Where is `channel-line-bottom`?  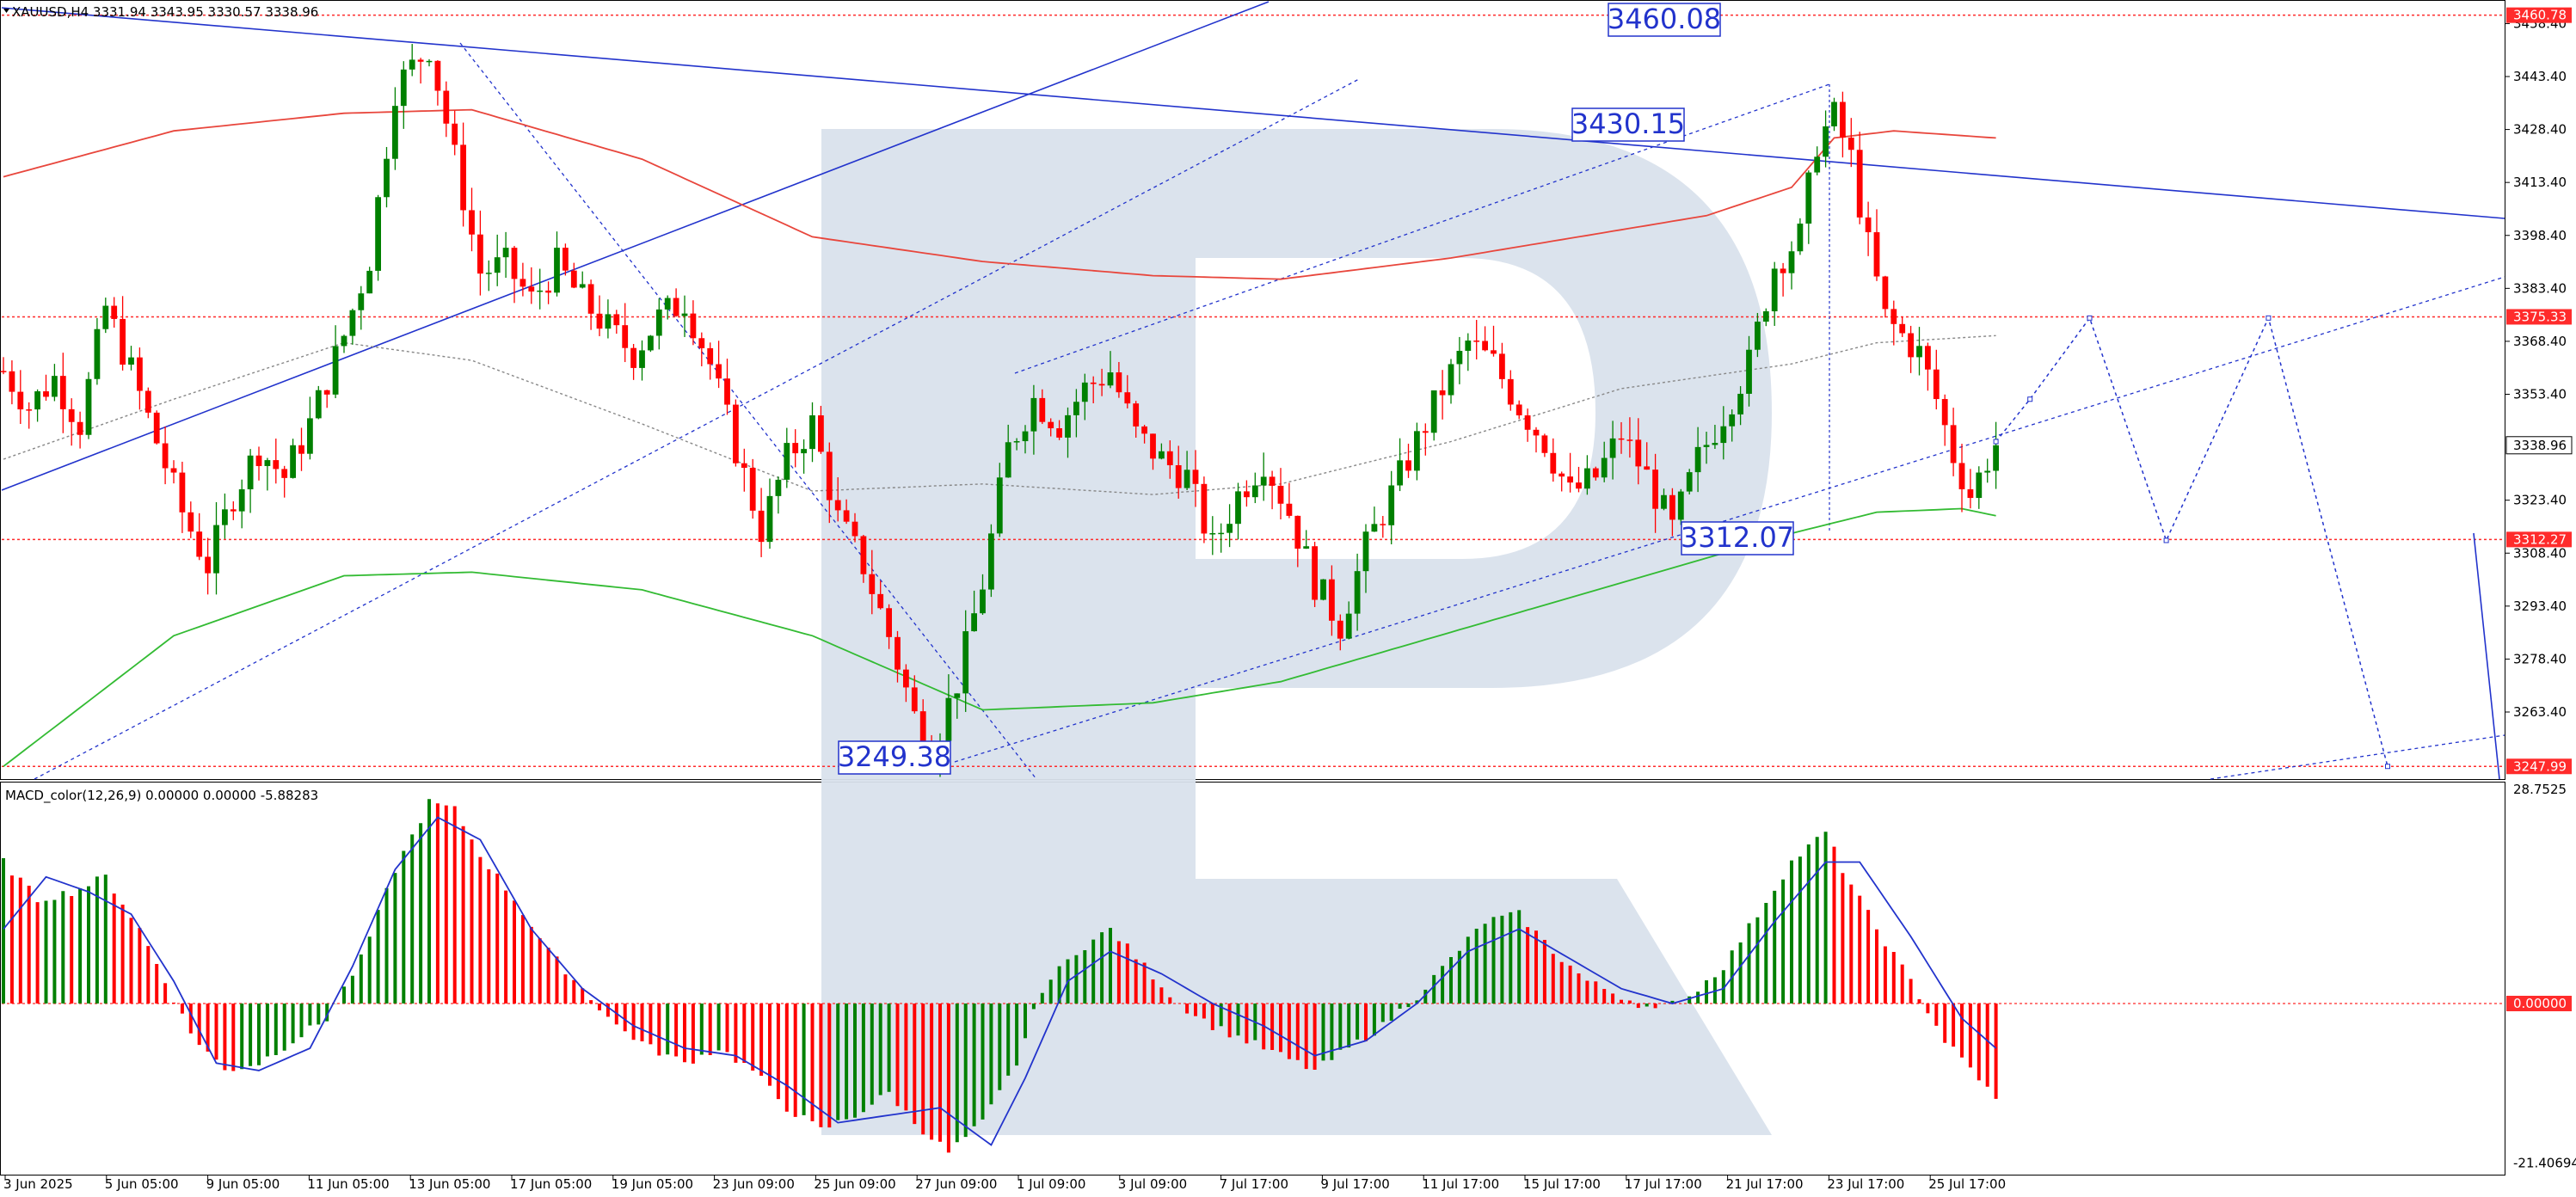 channel-line-bottom is located at coordinates (2357, 757).